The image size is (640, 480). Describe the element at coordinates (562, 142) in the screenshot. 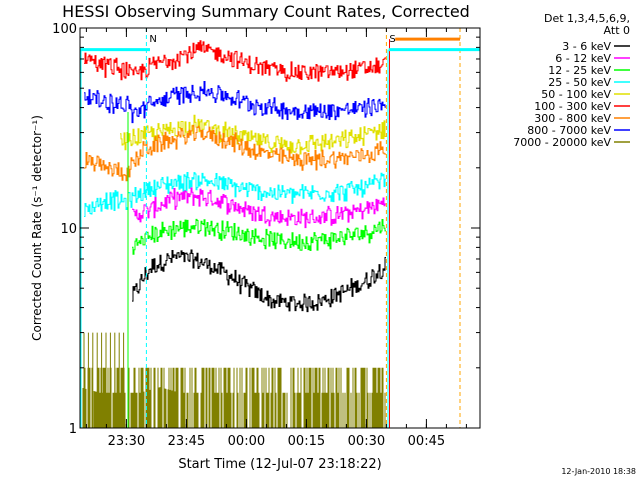

I see `legend-label-7000-20000-kev: 7000 - 20000 keV` at that location.